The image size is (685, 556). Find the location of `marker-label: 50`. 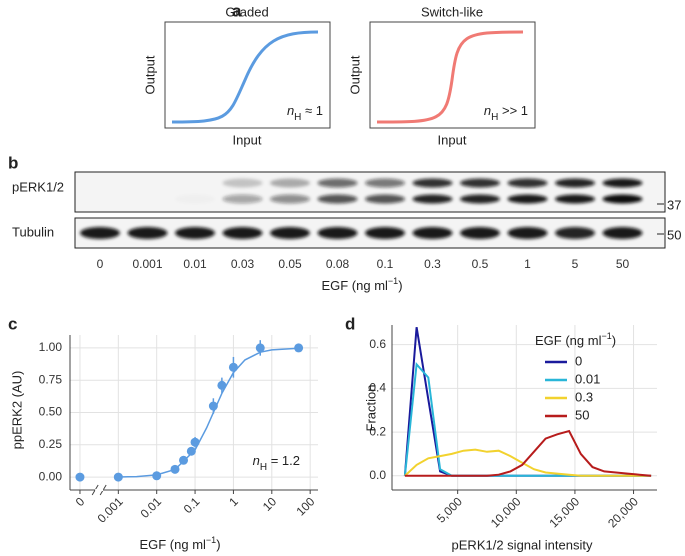

marker-label: 50 is located at coordinates (674, 234).